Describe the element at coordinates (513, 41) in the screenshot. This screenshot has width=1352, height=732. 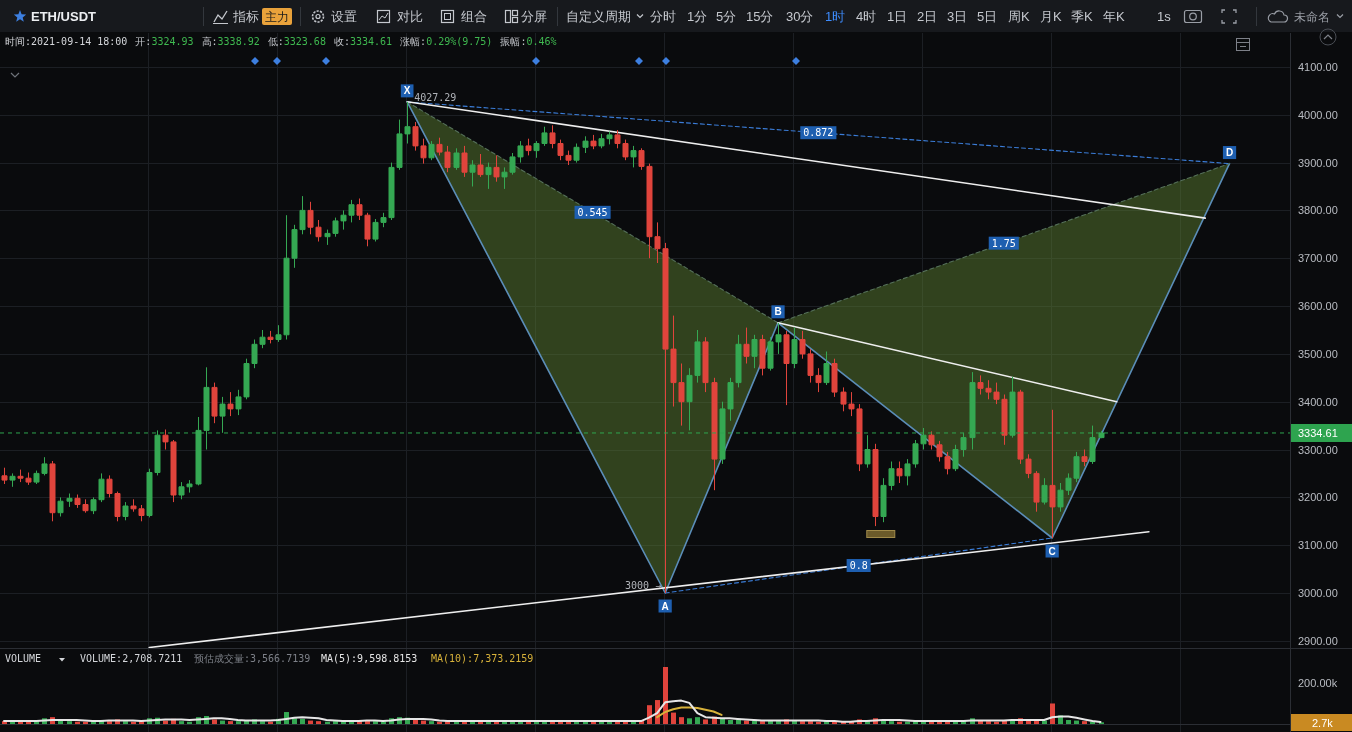
I see `annotation: 振幅:` at that location.